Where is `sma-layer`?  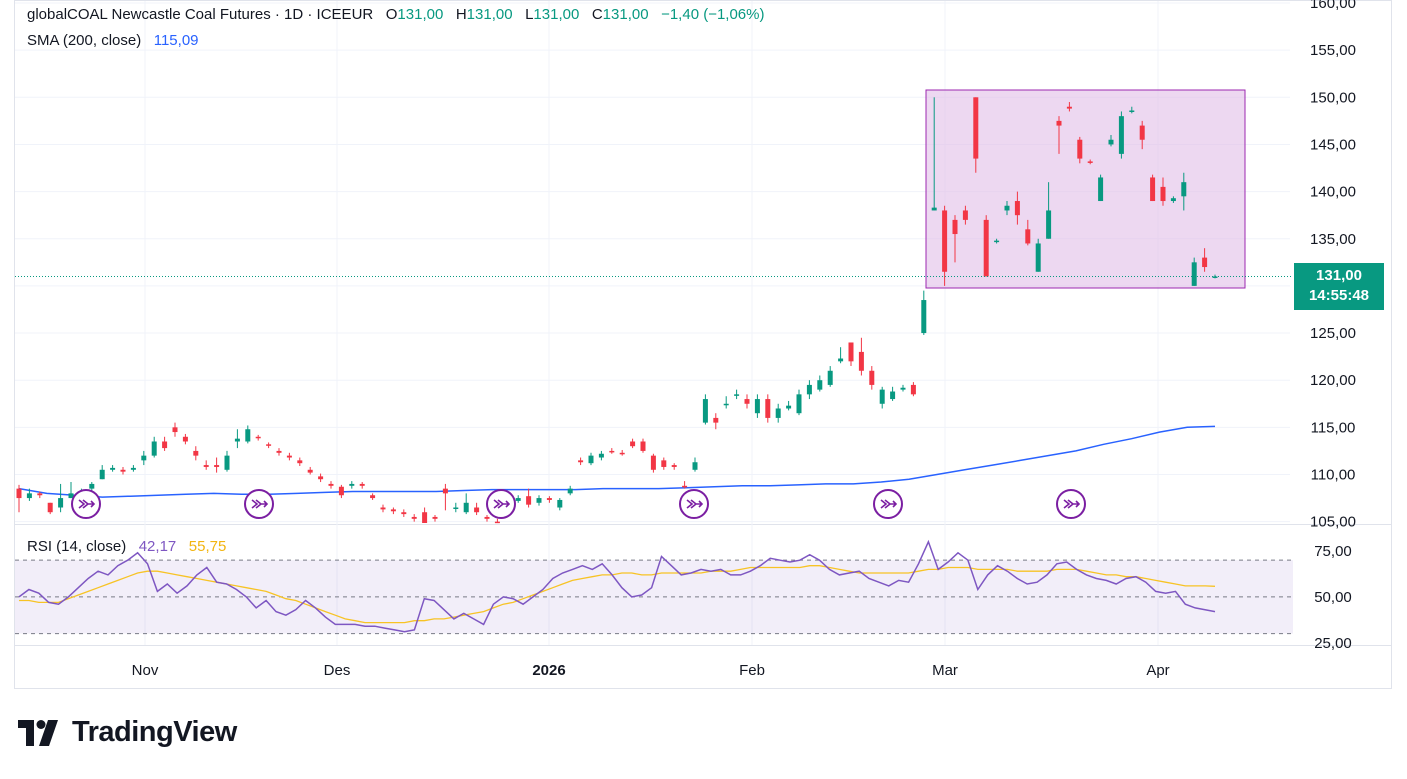
sma-layer is located at coordinates (617, 461).